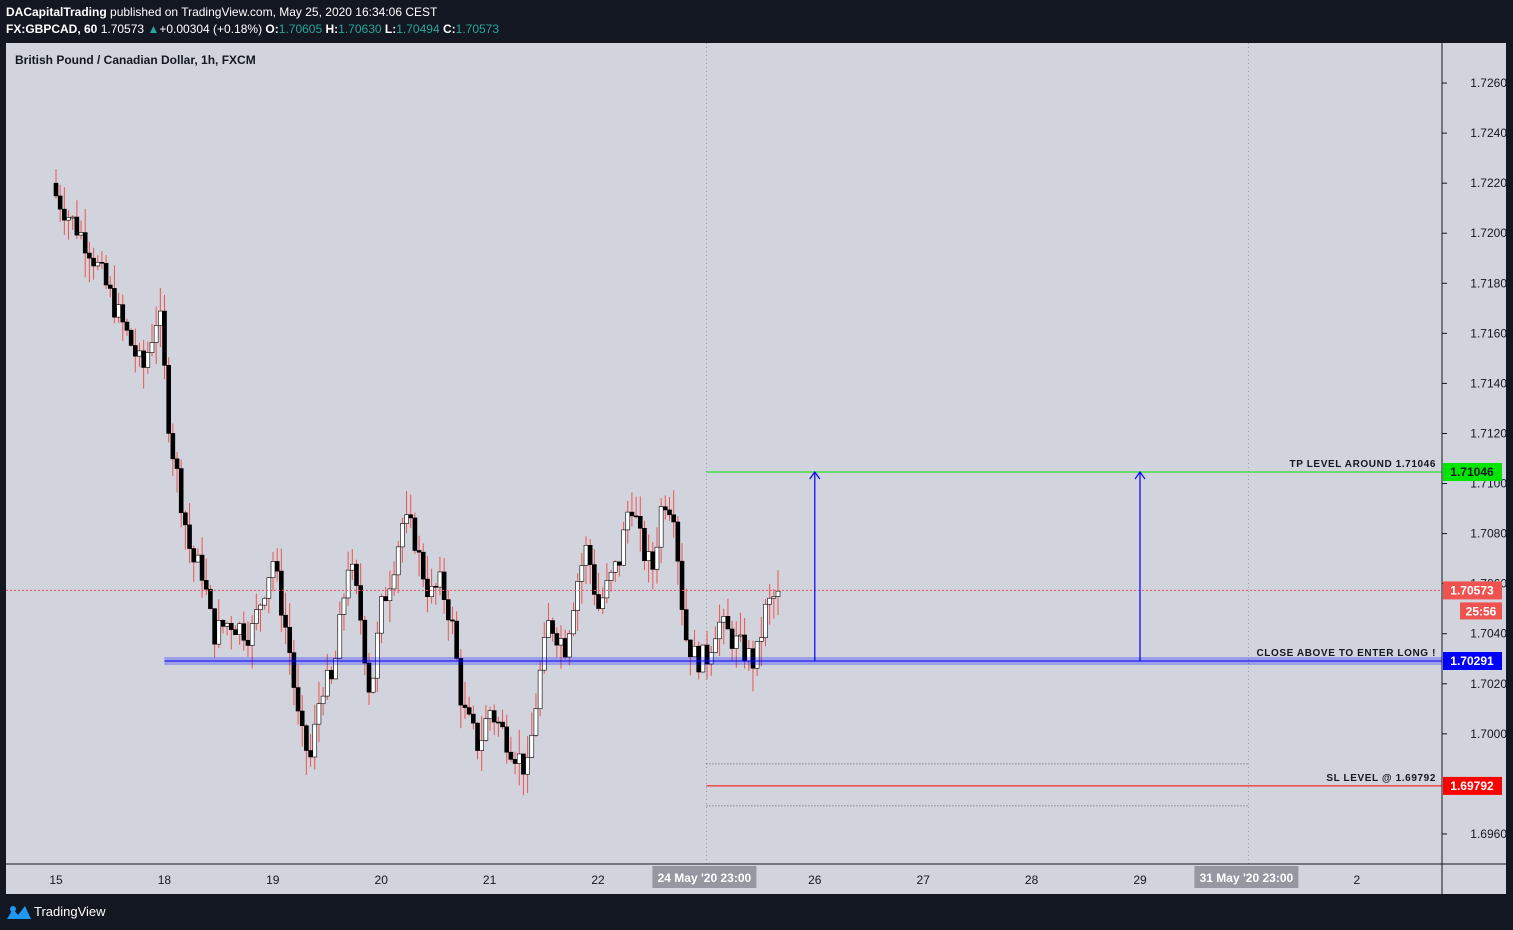 The height and width of the screenshot is (930, 1513). What do you see at coordinates (1140, 475) in the screenshot?
I see `arrow-head` at bounding box center [1140, 475].